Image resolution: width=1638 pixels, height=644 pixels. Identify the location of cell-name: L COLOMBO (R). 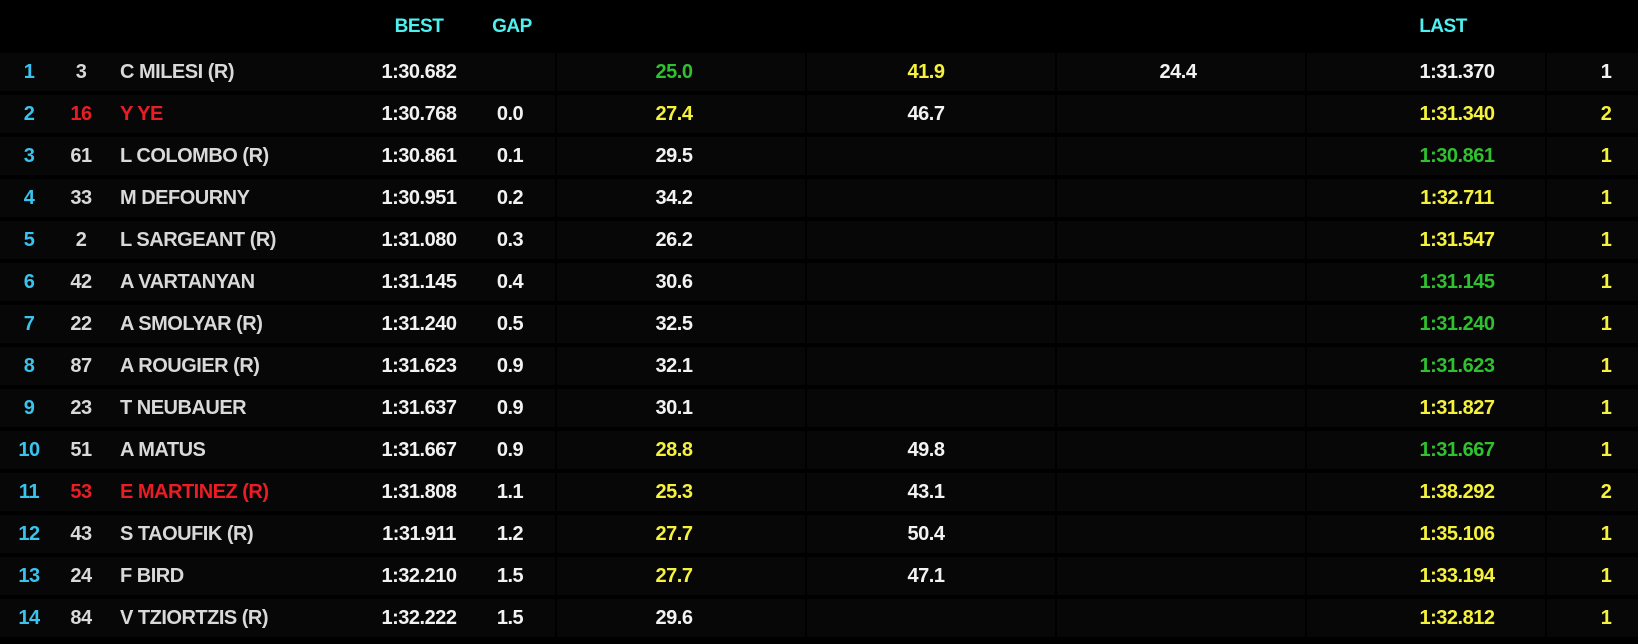
(194, 156).